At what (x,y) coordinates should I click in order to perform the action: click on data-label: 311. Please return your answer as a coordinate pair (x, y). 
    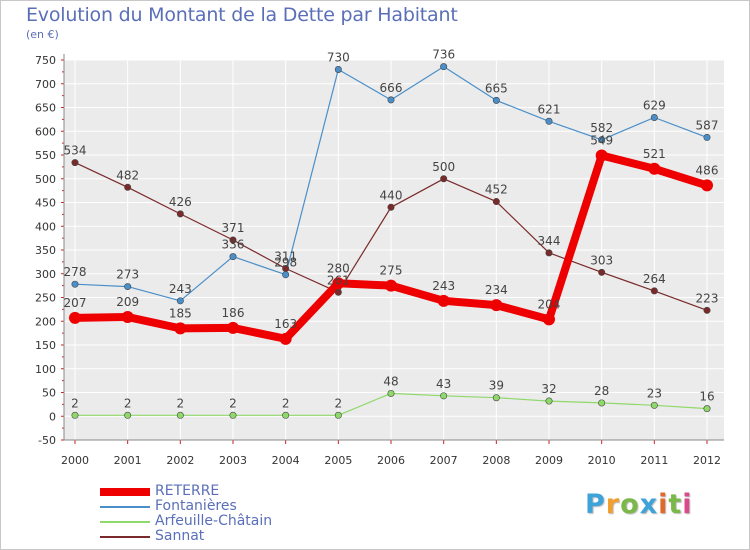
    Looking at the image, I should click on (285, 257).